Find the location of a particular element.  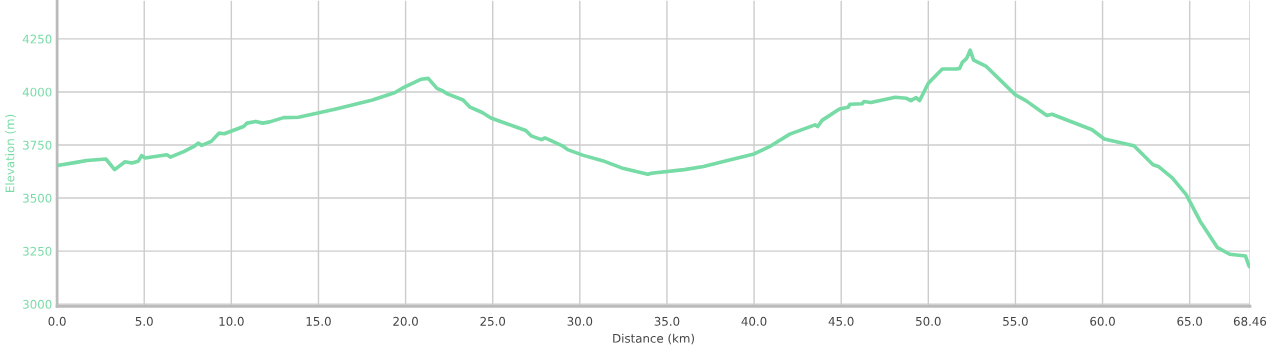

x-tick-label: 35.0 is located at coordinates (667, 321).